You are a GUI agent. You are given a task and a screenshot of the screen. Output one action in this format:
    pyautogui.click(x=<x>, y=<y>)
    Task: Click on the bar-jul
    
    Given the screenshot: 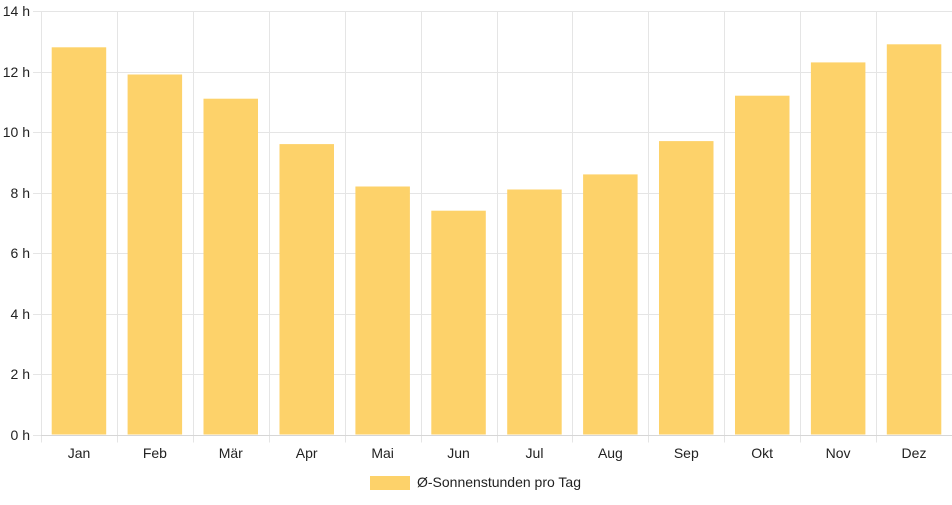 What is the action you would take?
    pyautogui.click(x=534, y=312)
    